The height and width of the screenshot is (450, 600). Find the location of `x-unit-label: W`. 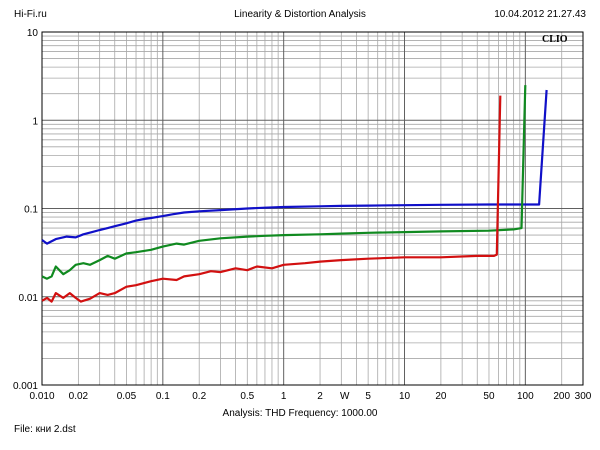

x-unit-label: W is located at coordinates (345, 396).